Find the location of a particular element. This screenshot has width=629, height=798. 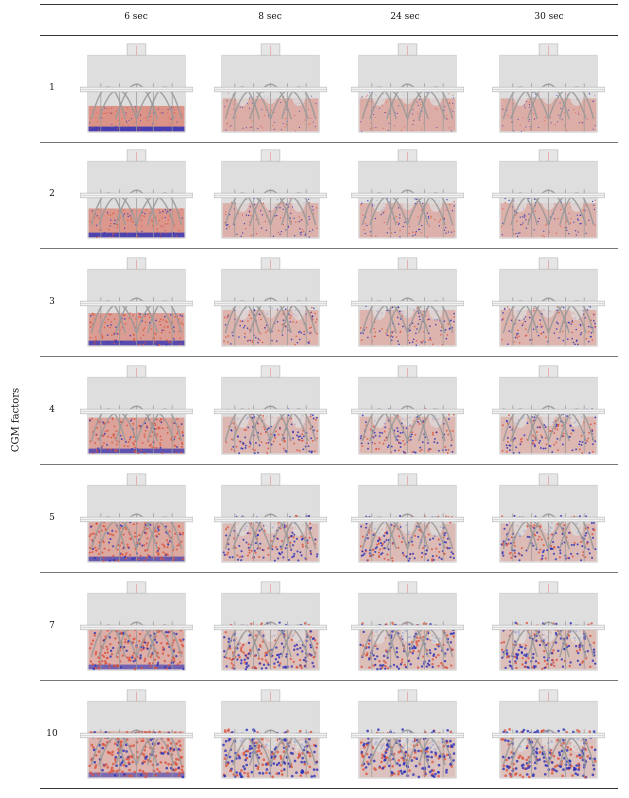

row-label: 3 is located at coordinates (52, 302).